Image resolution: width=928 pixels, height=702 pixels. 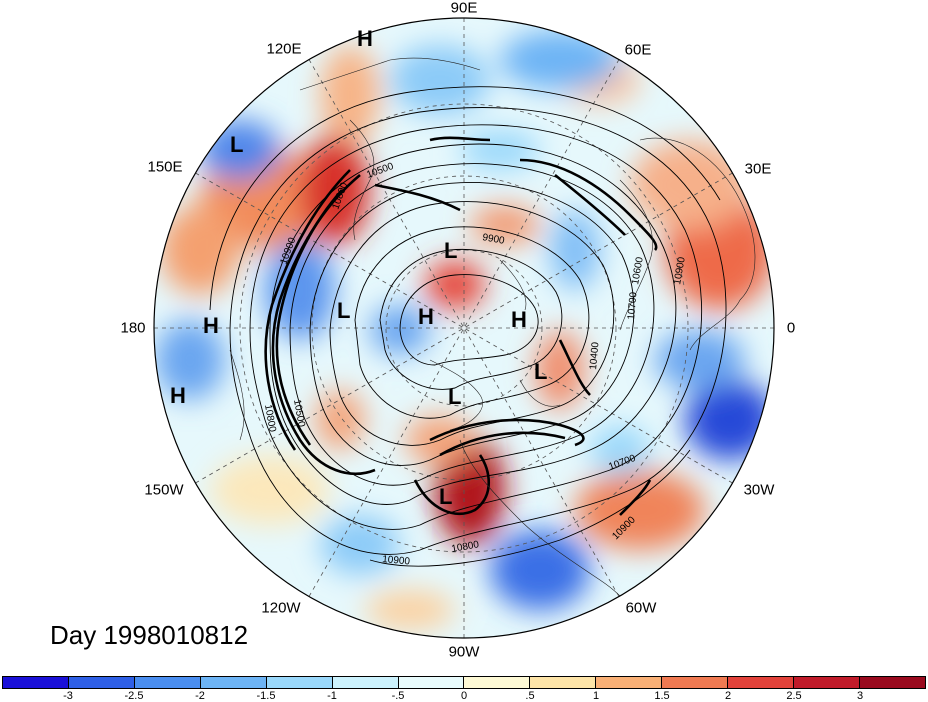 What do you see at coordinates (464, 8) in the screenshot?
I see `lon-label-90e: 90E` at bounding box center [464, 8].